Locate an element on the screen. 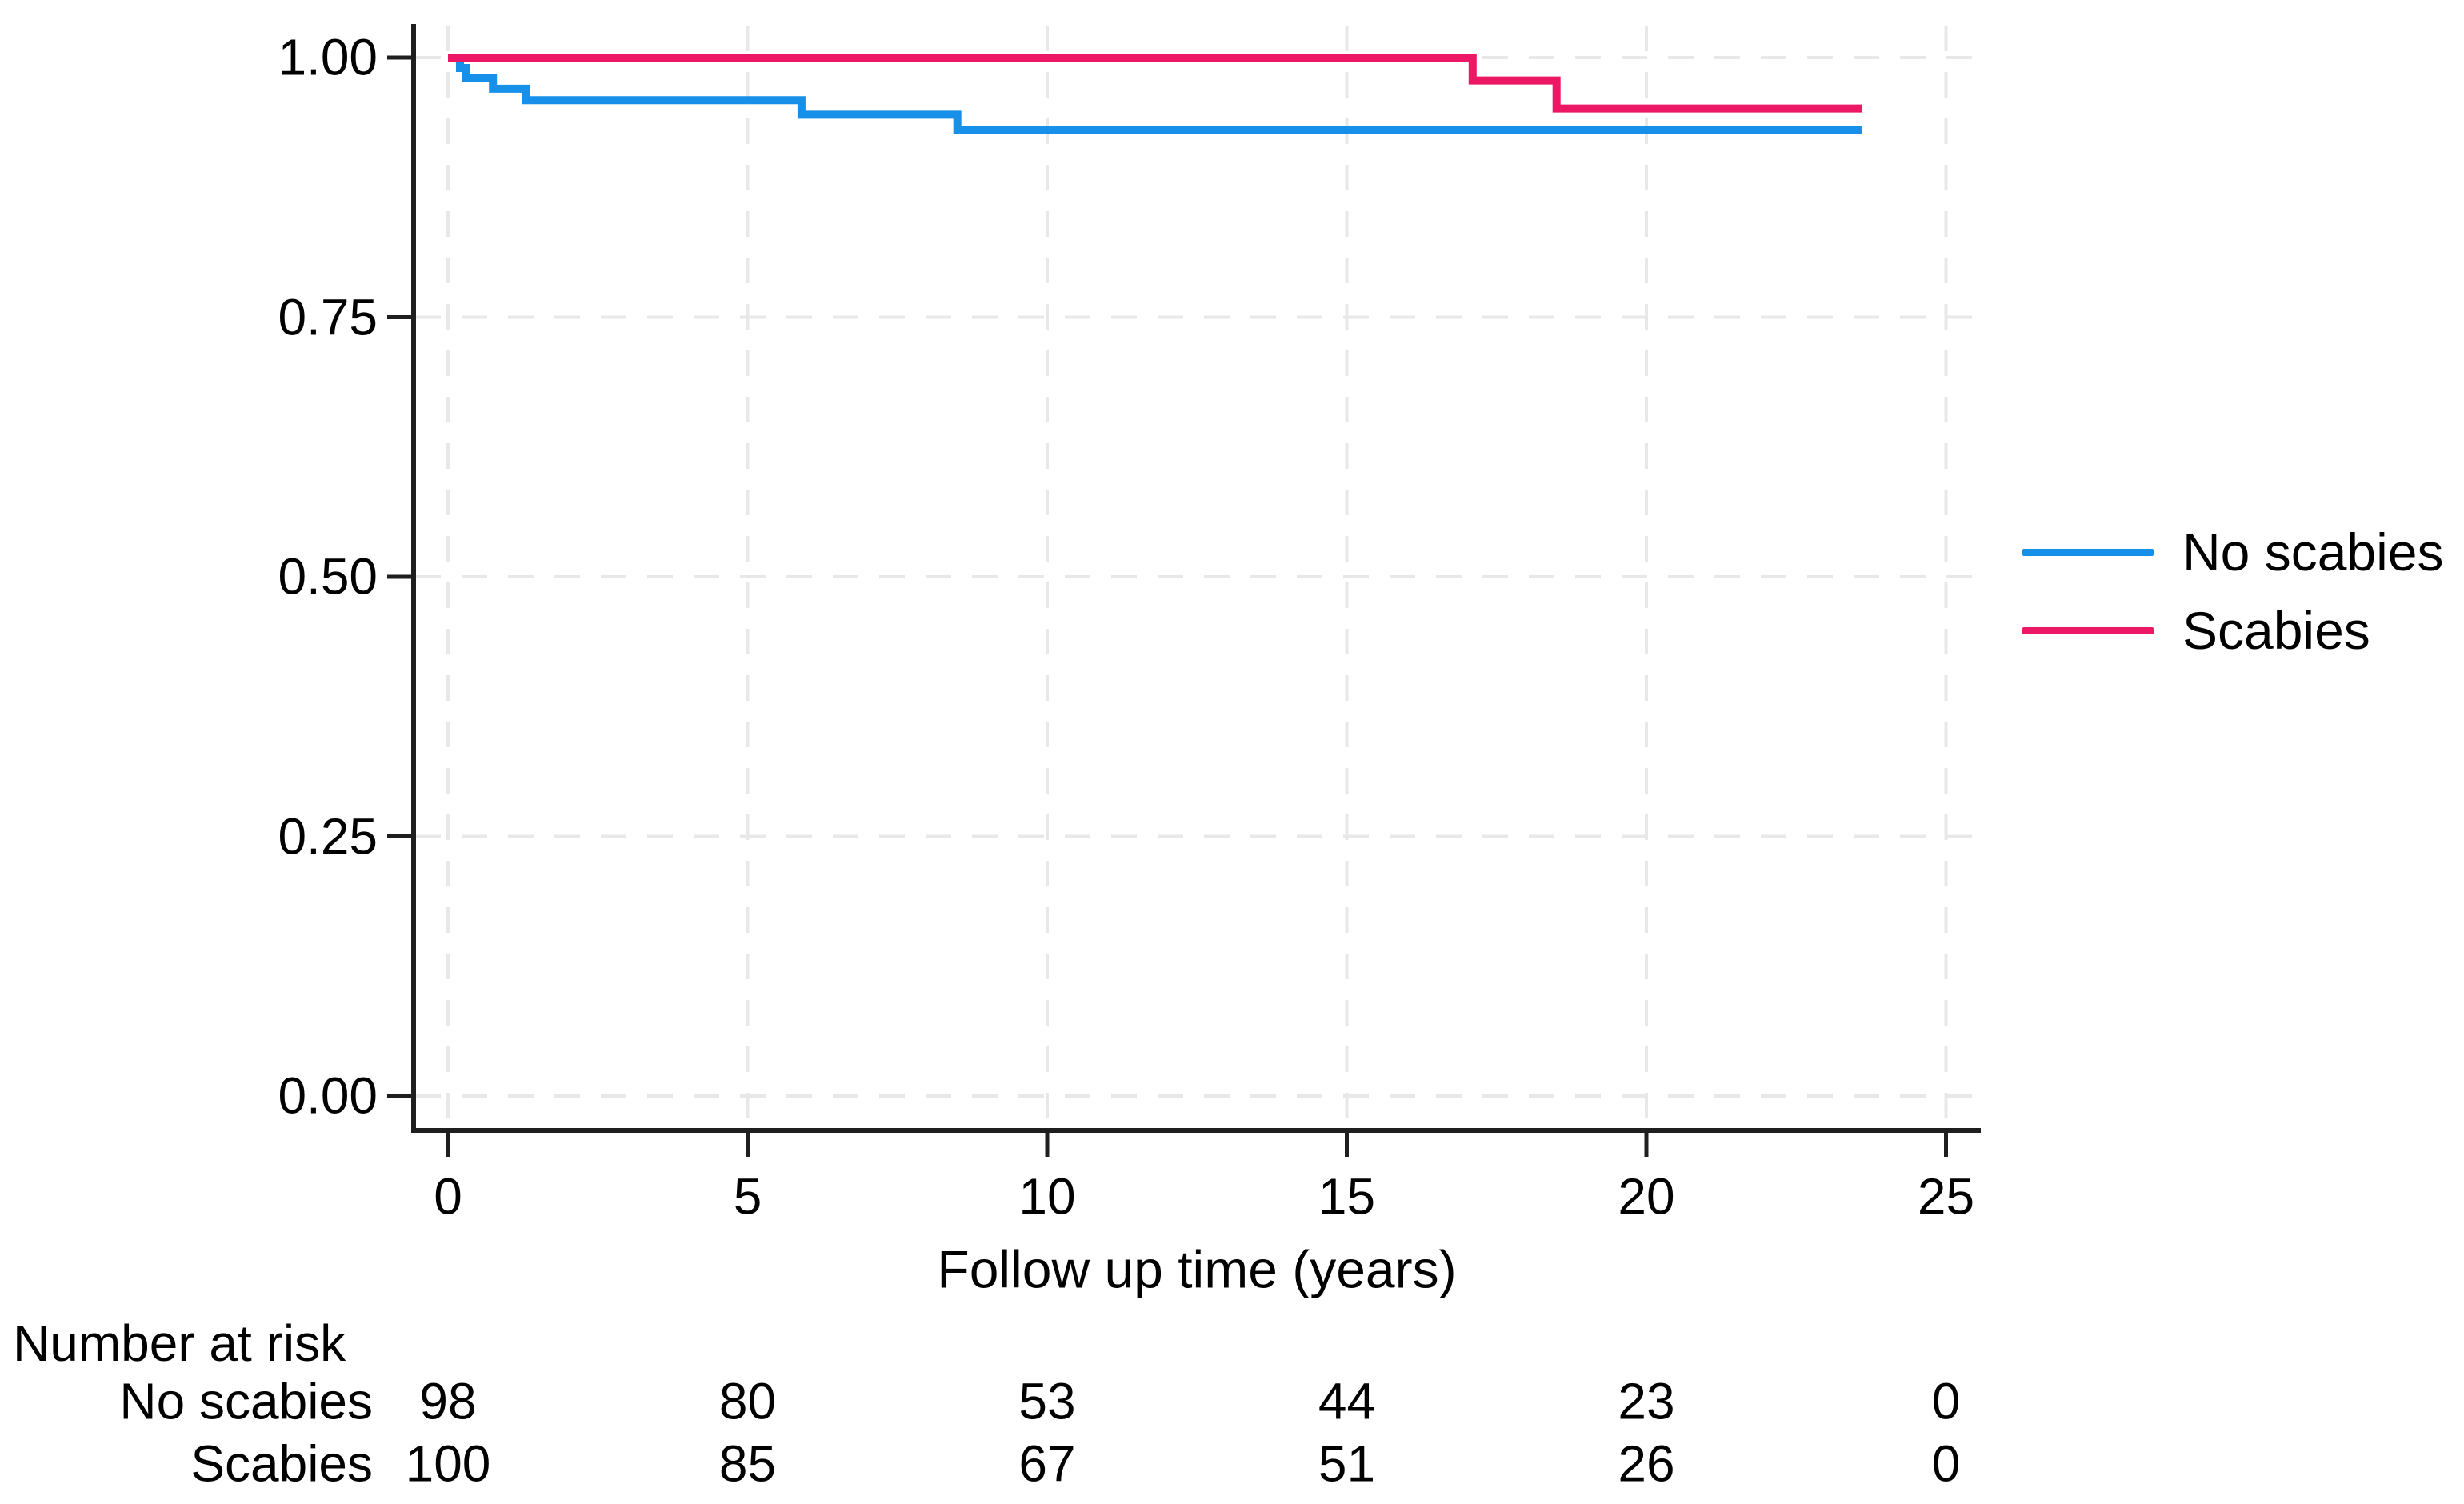  km-curve-no-scabies is located at coordinates (1155, 94).